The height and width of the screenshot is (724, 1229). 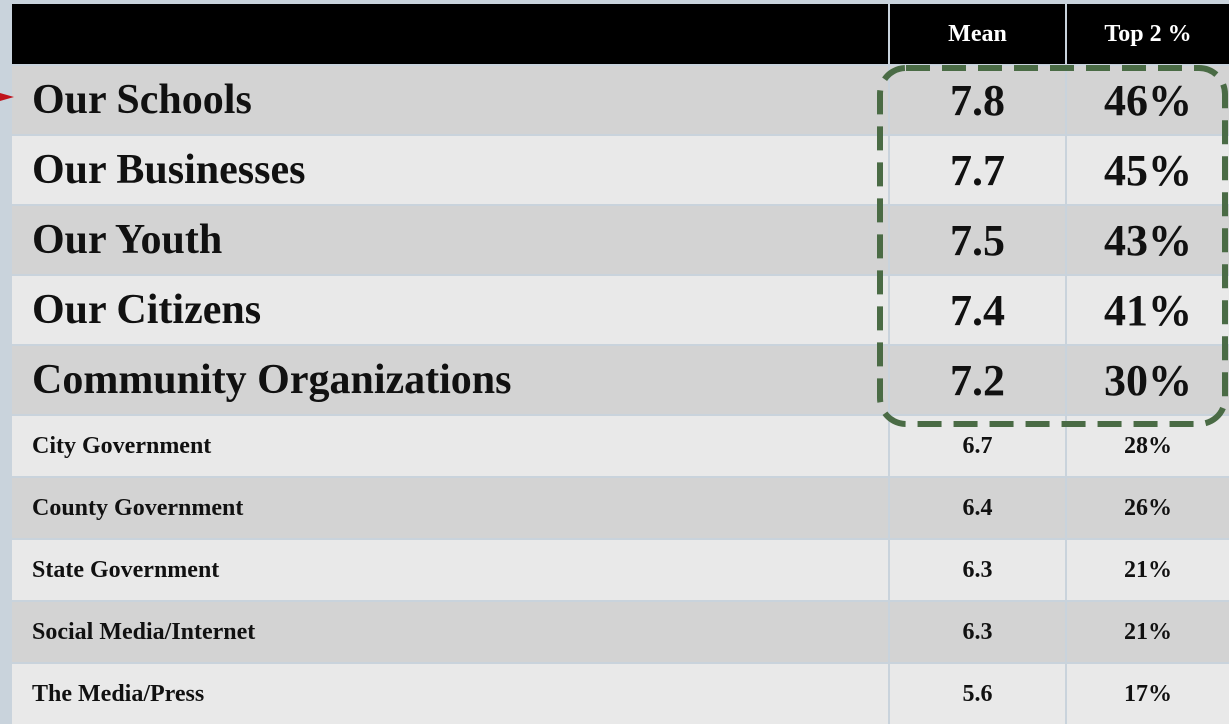 What do you see at coordinates (450, 632) in the screenshot?
I see `row-label: Social Media/Internet` at bounding box center [450, 632].